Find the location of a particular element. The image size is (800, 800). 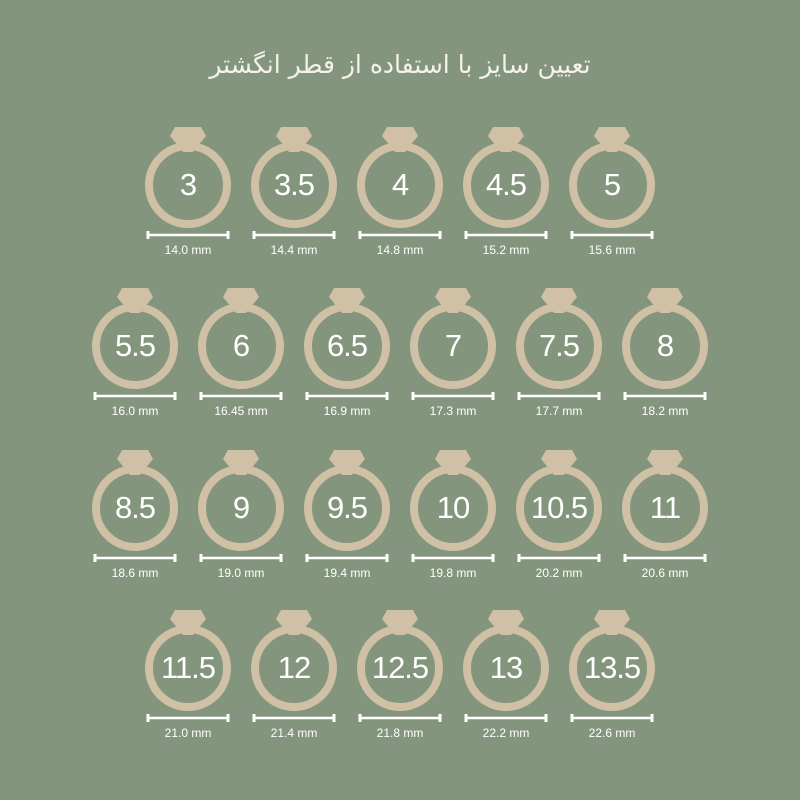

ring-size-label: 7.5 is located at coordinates (559, 345).